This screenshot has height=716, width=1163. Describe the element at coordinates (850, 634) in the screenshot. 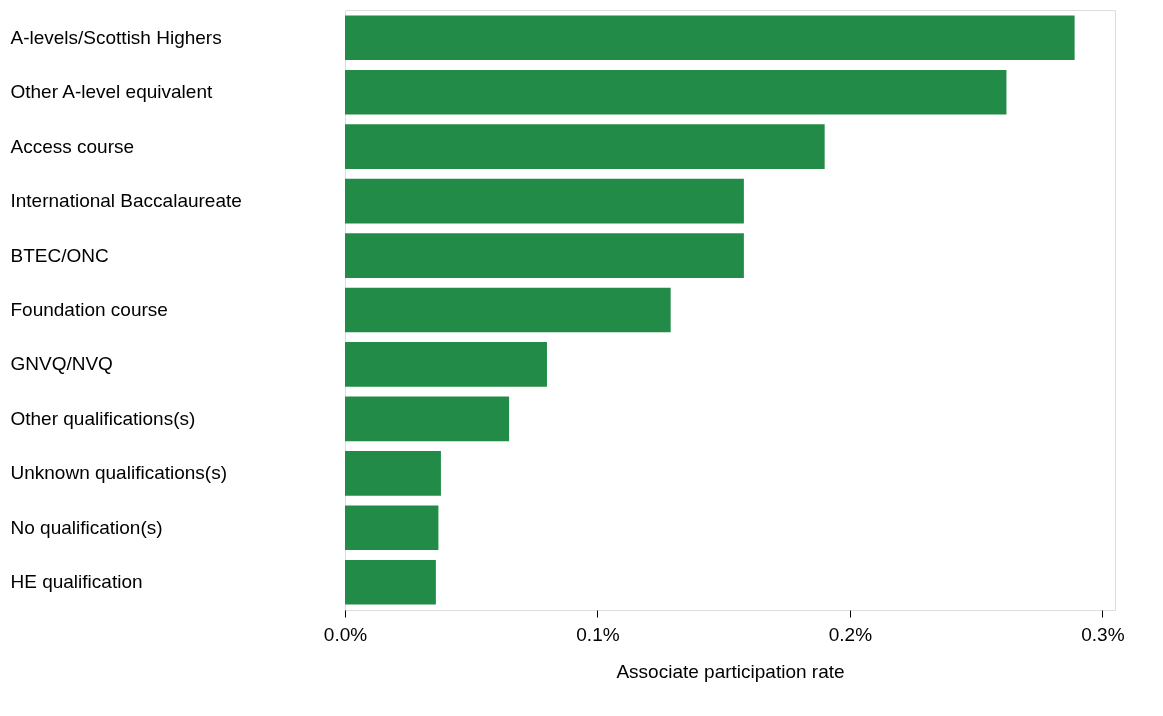

I see `x-tick-label: 0.2%` at that location.